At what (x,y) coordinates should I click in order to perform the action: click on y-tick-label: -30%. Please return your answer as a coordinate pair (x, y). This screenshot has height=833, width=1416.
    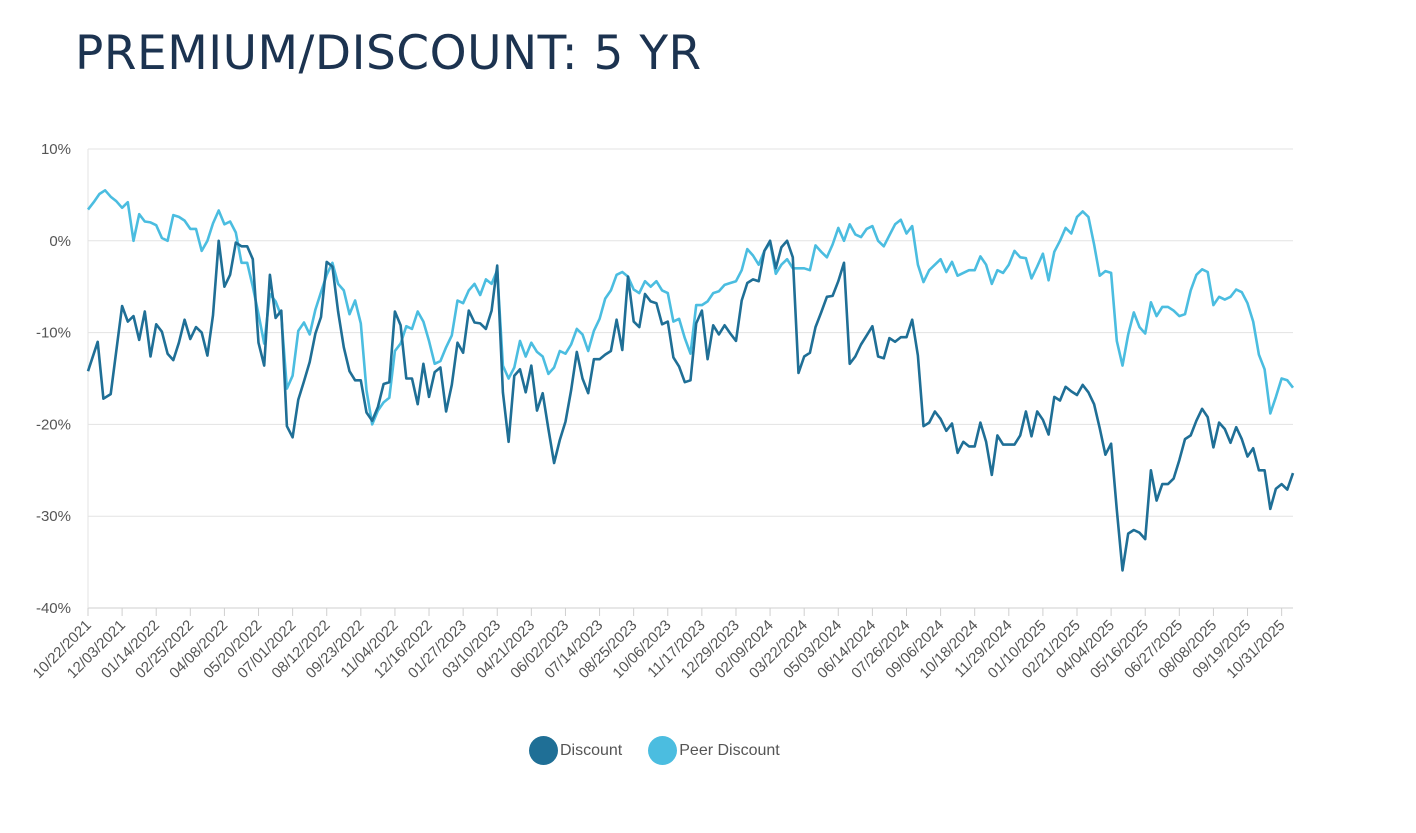
    Looking at the image, I should click on (53, 516).